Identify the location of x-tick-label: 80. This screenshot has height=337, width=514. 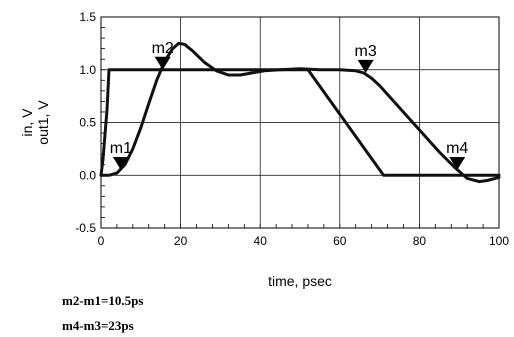
(420, 241).